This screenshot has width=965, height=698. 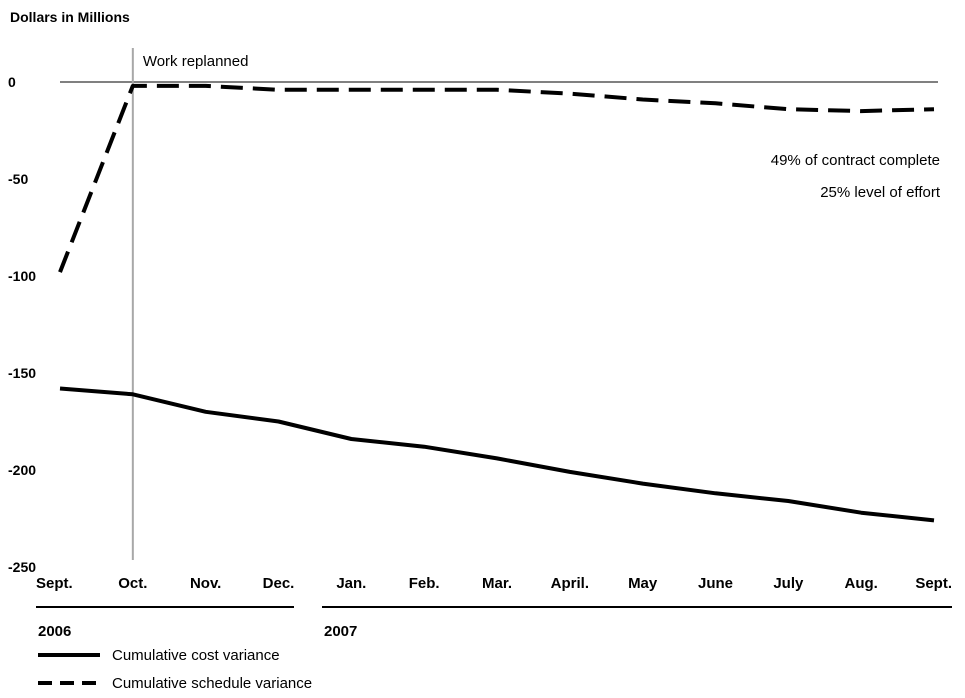 What do you see at coordinates (570, 583) in the screenshot?
I see `x-tick-label: April.` at bounding box center [570, 583].